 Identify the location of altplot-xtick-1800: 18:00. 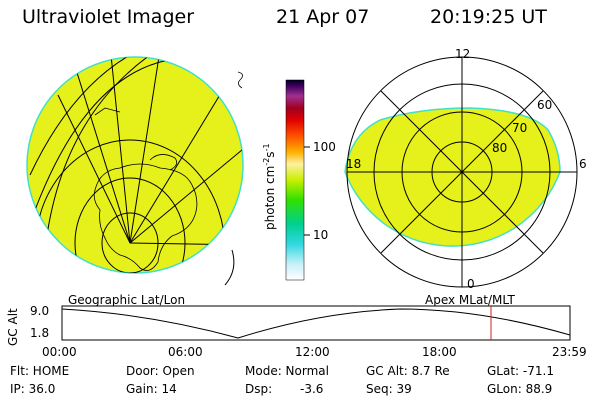
(439, 352).